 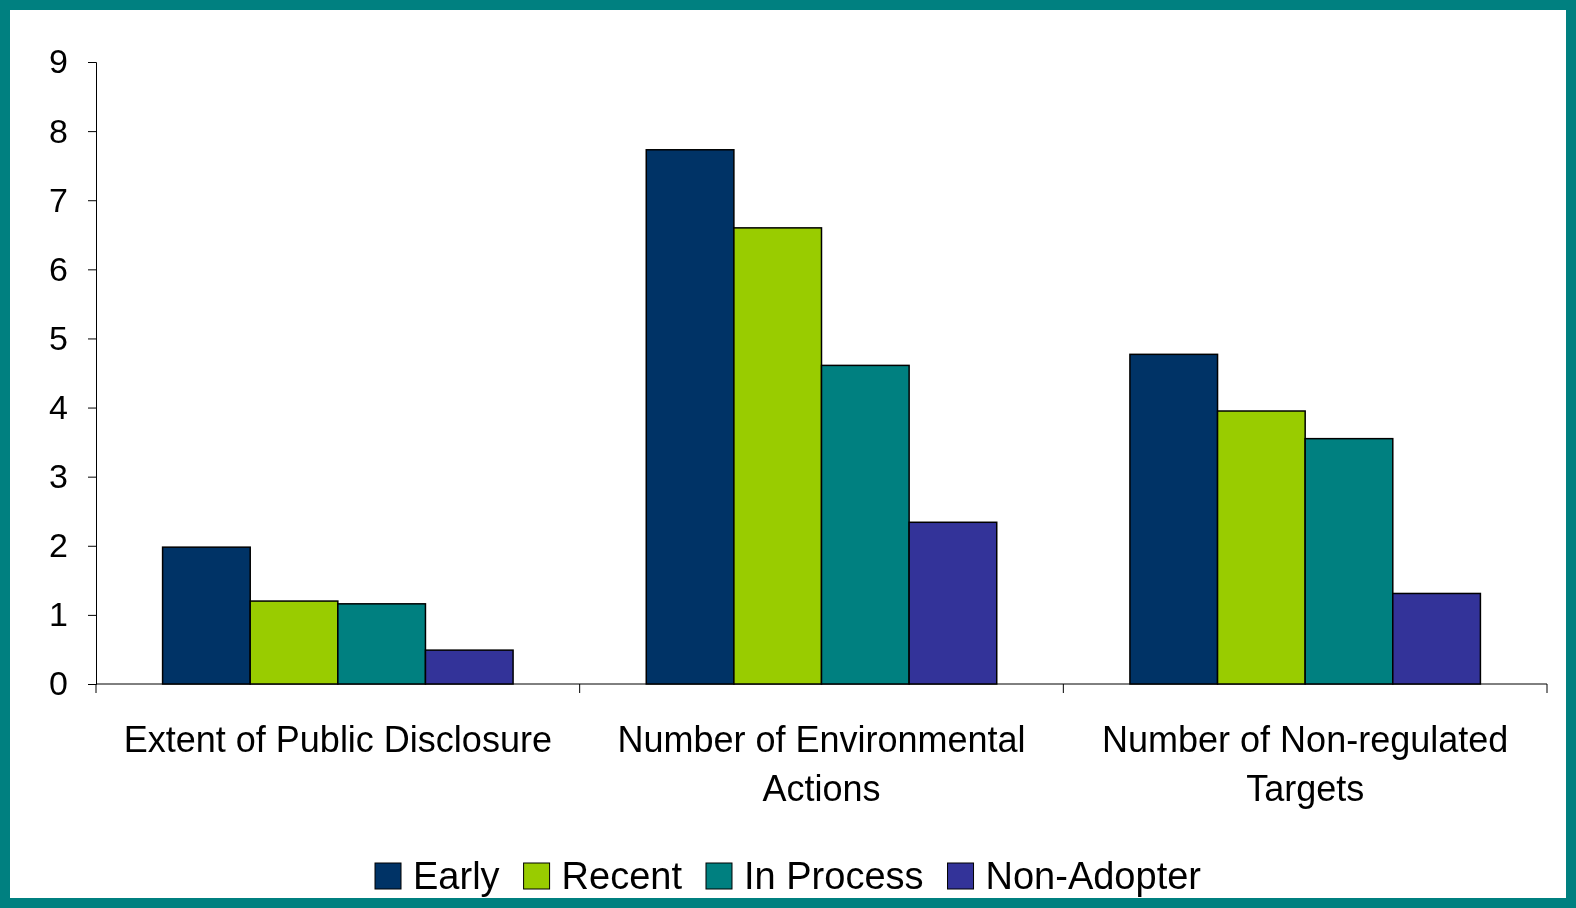 I want to click on y-tick-label: 4, so click(x=58, y=406).